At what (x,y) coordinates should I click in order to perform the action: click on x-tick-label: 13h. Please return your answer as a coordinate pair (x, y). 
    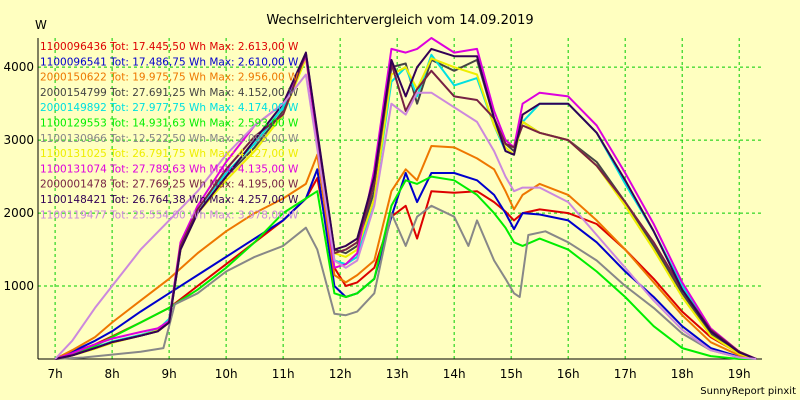
    Looking at the image, I should click on (397, 374).